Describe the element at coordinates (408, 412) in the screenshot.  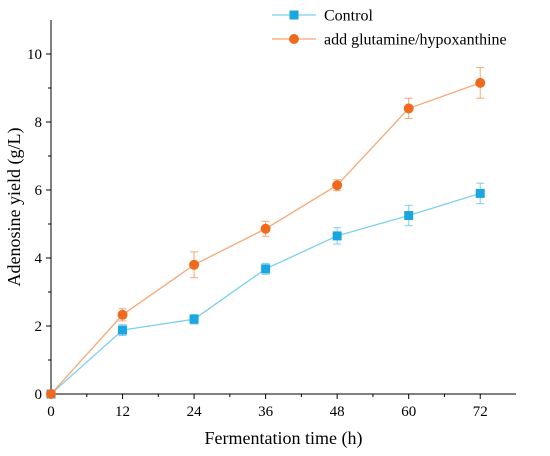
I see `x-tick-label: 60` at that location.